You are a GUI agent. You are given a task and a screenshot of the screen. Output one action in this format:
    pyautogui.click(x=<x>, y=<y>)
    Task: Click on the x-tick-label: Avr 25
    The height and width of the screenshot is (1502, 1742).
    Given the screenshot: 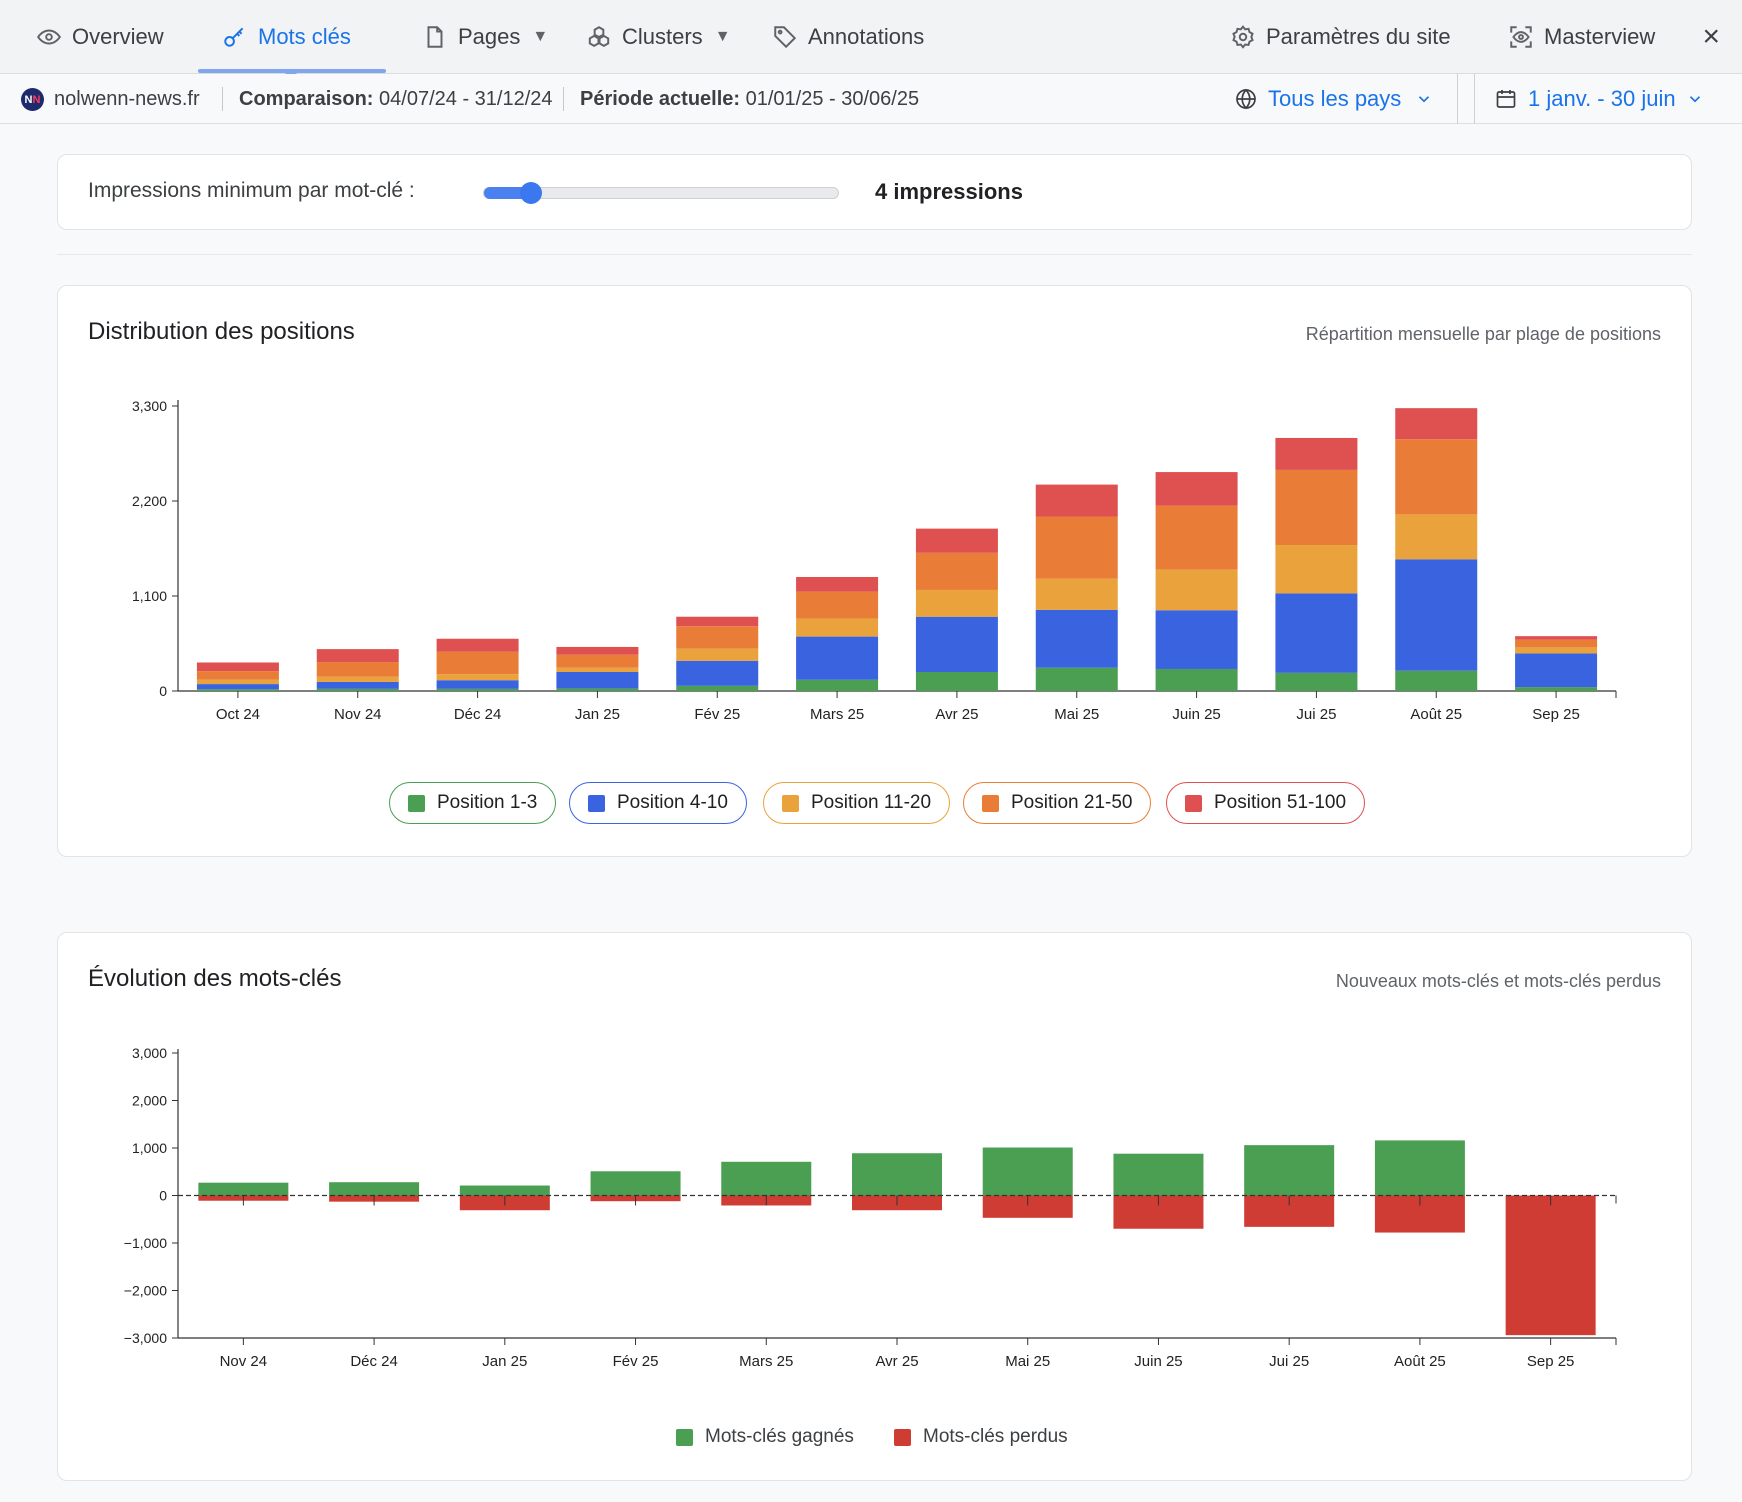 What is the action you would take?
    pyautogui.click(x=896, y=1361)
    